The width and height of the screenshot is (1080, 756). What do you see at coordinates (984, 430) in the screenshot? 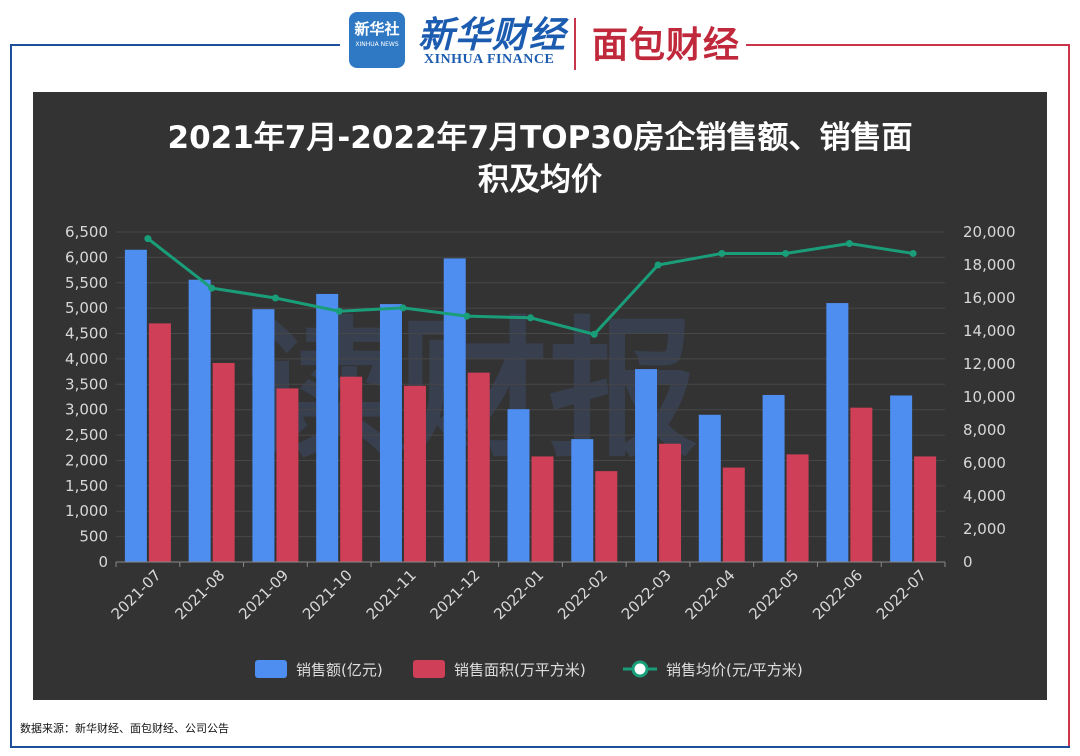
I see `y-right-tick-label: 8,000` at bounding box center [984, 430].